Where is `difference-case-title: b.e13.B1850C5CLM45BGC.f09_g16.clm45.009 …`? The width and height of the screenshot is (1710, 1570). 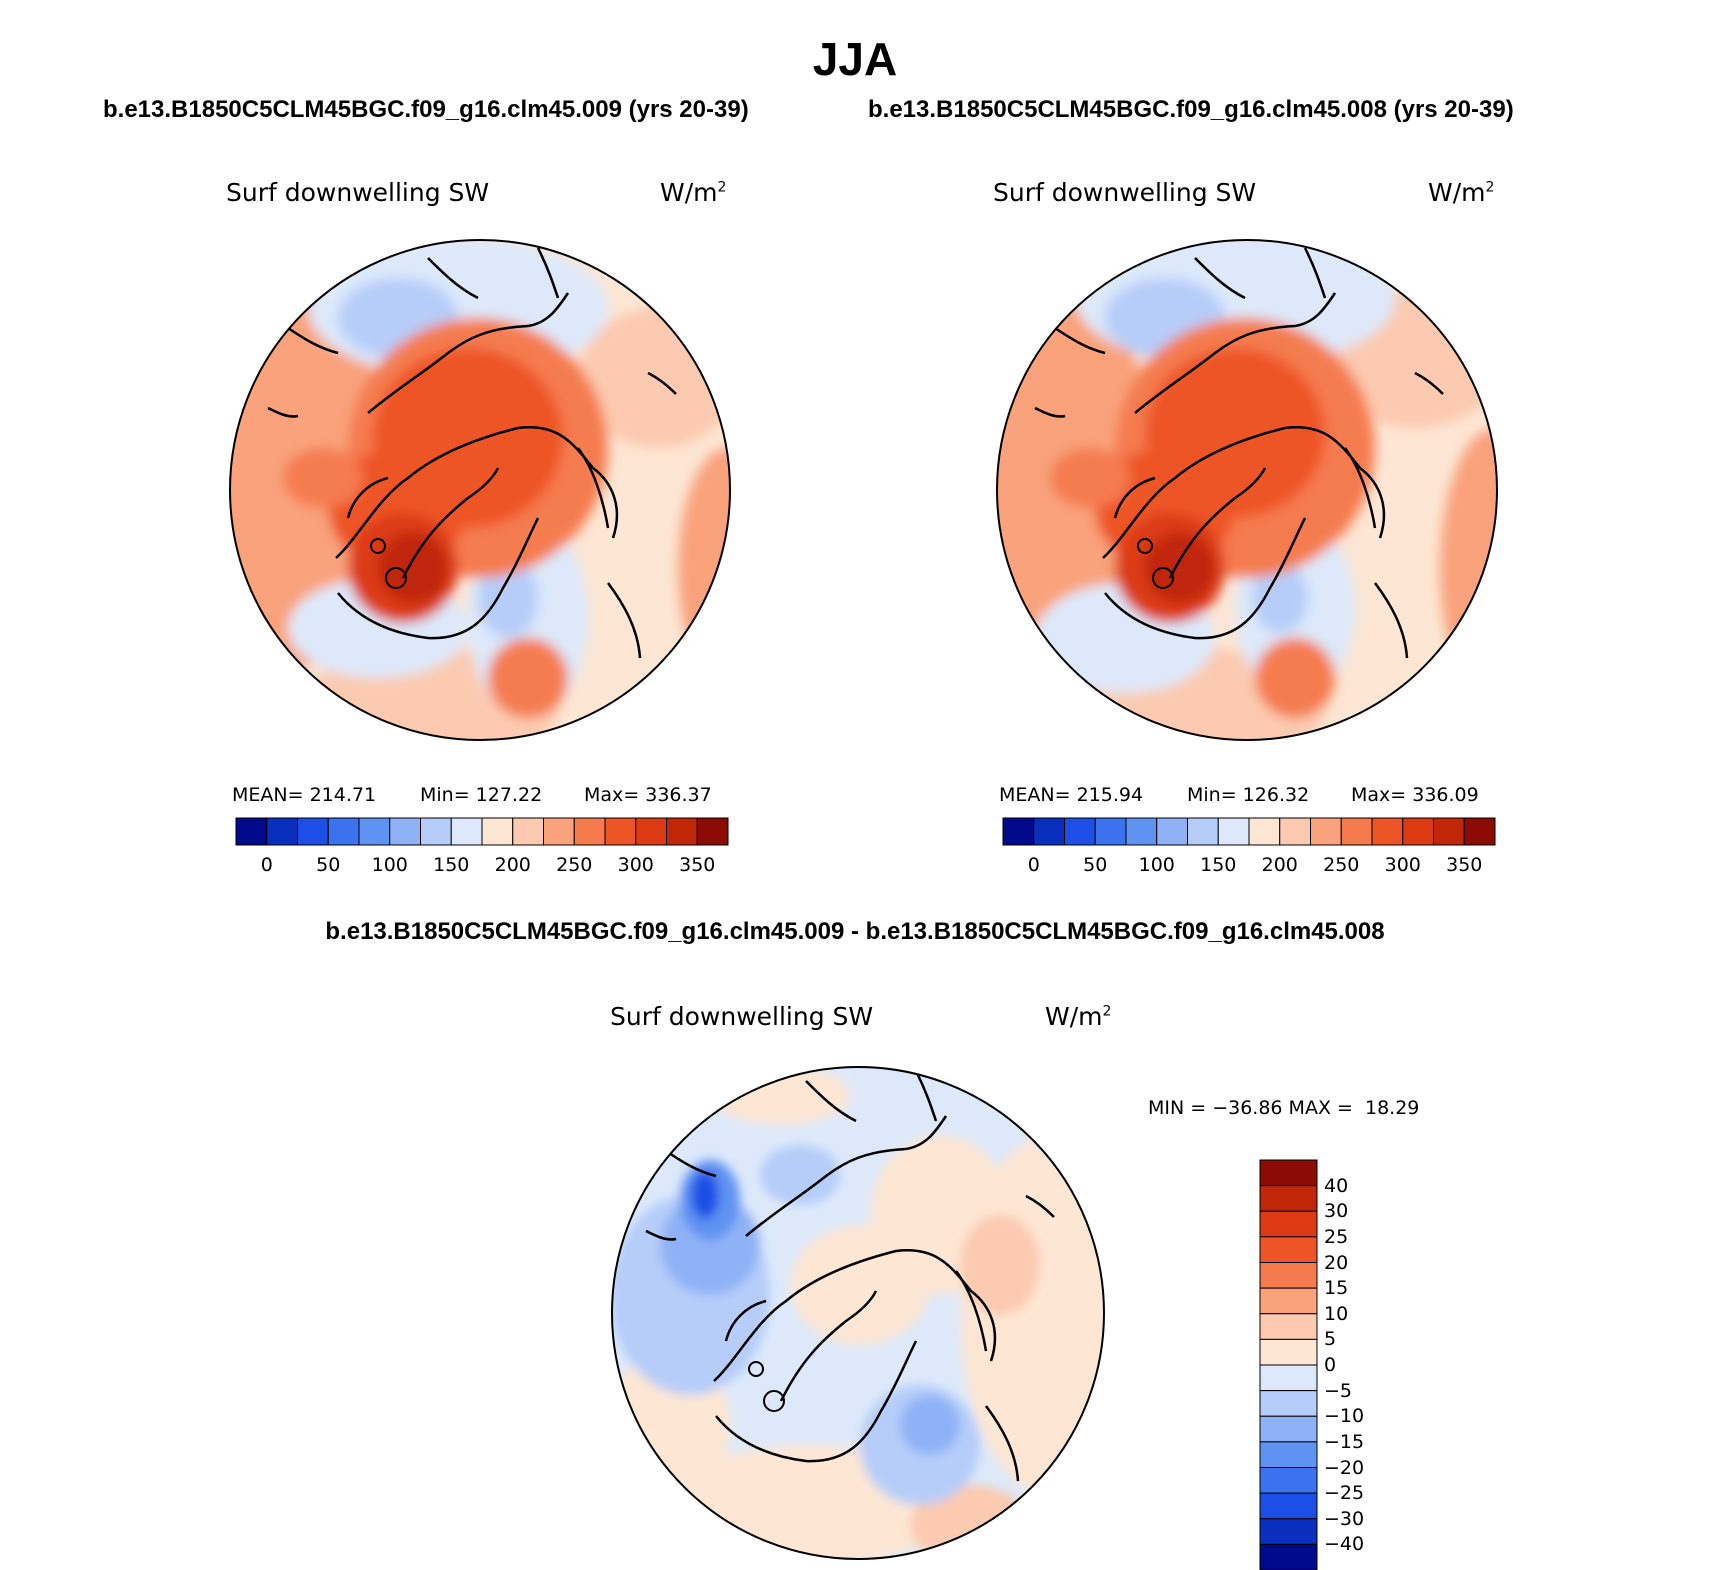
difference-case-title: b.e13.B1850C5CLM45BGC.f09_g16.clm45.009 … is located at coordinates (855, 931).